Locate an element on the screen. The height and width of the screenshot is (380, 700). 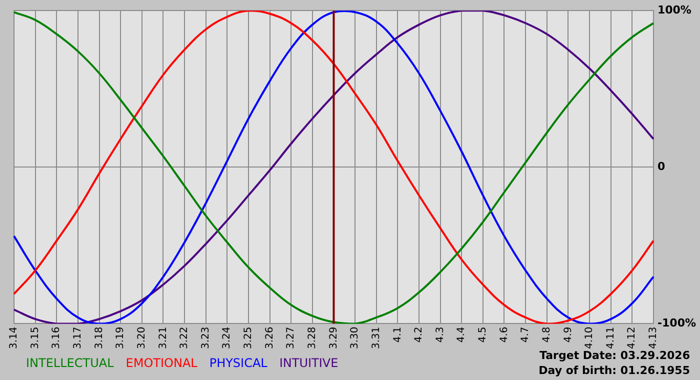
text: INTUITIVE is located at coordinates (308, 363).